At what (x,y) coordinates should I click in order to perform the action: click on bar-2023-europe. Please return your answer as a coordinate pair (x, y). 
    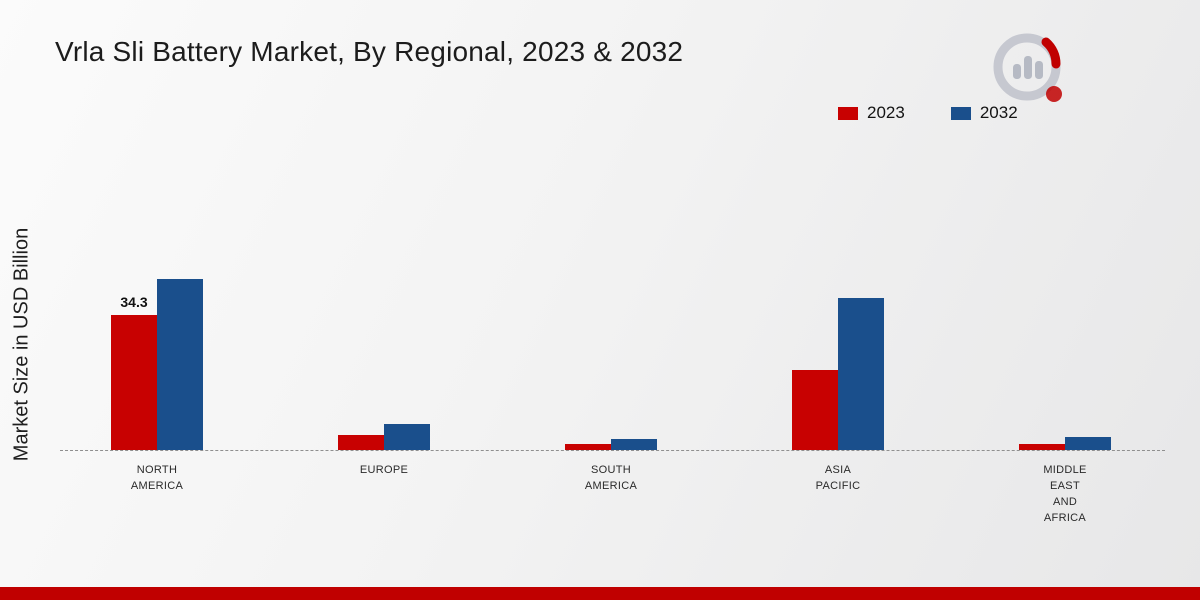
    Looking at the image, I should click on (361, 442).